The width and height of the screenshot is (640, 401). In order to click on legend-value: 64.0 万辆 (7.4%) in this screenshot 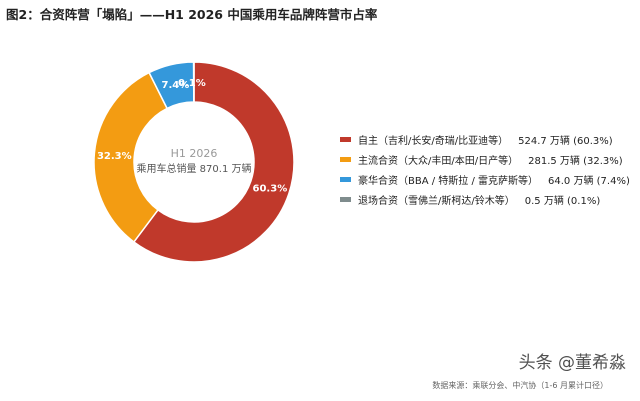, I will do `click(589, 181)`.